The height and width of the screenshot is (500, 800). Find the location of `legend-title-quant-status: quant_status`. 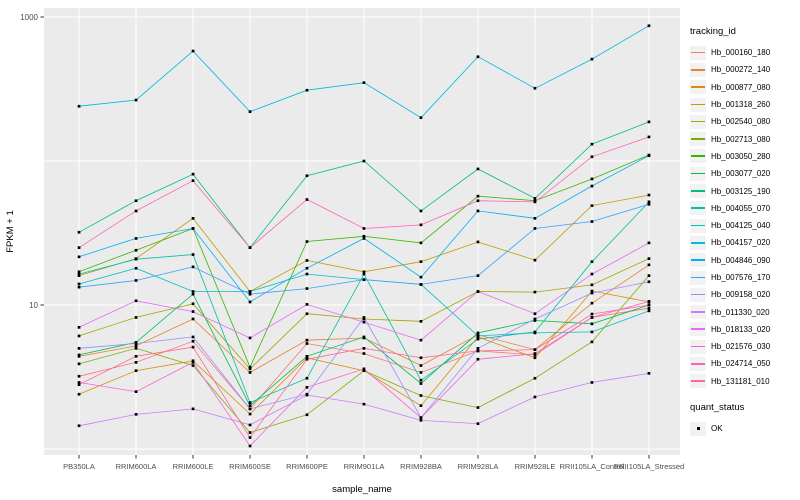

legend-title-quant-status: quant_status is located at coordinates (717, 407).